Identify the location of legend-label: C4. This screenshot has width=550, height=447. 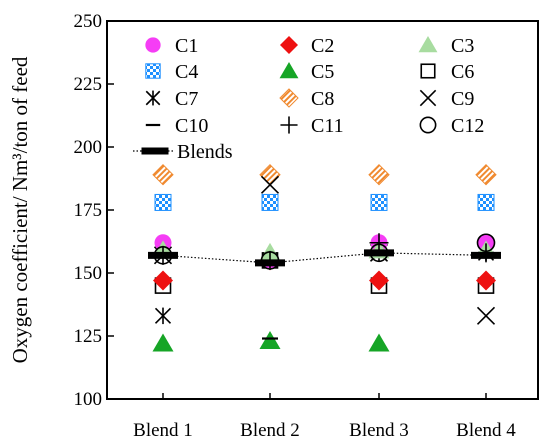
(186, 72).